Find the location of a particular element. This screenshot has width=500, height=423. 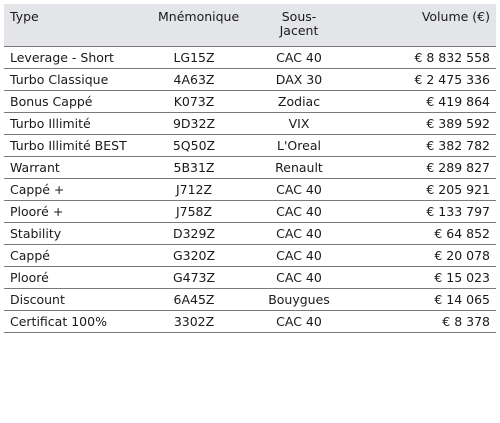

table-row: Plooré G473Z CAC 40 € 15 023 is located at coordinates (250, 277).